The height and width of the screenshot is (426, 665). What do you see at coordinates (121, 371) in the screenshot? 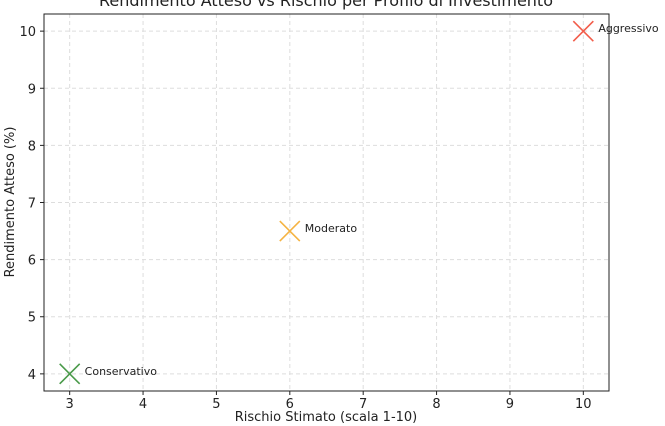
I see `point-label: Conservativo` at bounding box center [121, 371].